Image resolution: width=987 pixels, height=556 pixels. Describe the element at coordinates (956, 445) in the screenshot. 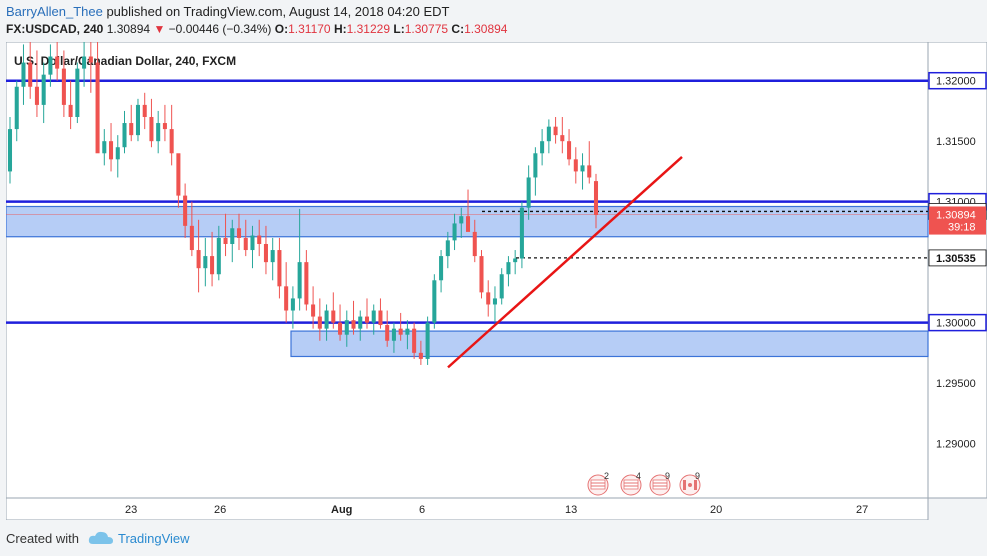

I see `y-tick-label: 1.29000` at that location.